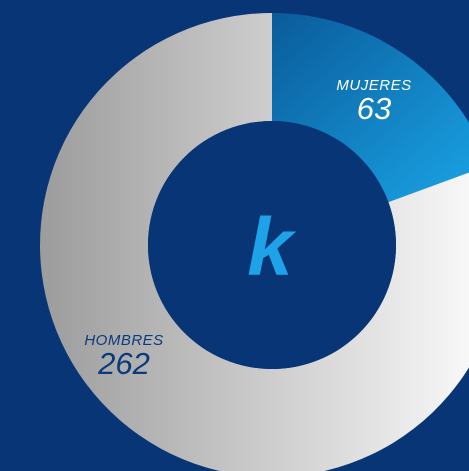 The width and height of the screenshot is (469, 471). I want to click on mujeres-name: MUJERES, so click(374, 85).